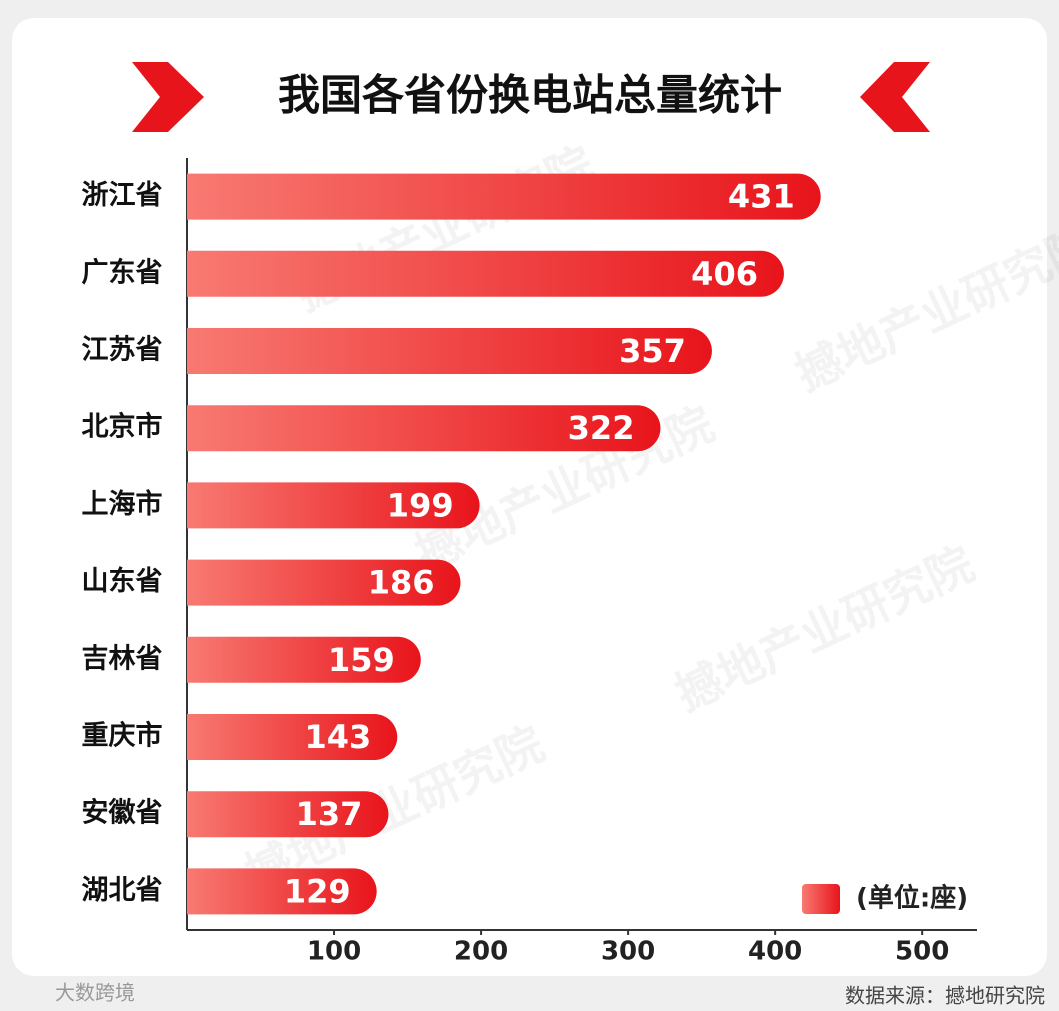  Describe the element at coordinates (122, 504) in the screenshot. I see `y-tick-label: 上海市` at that location.